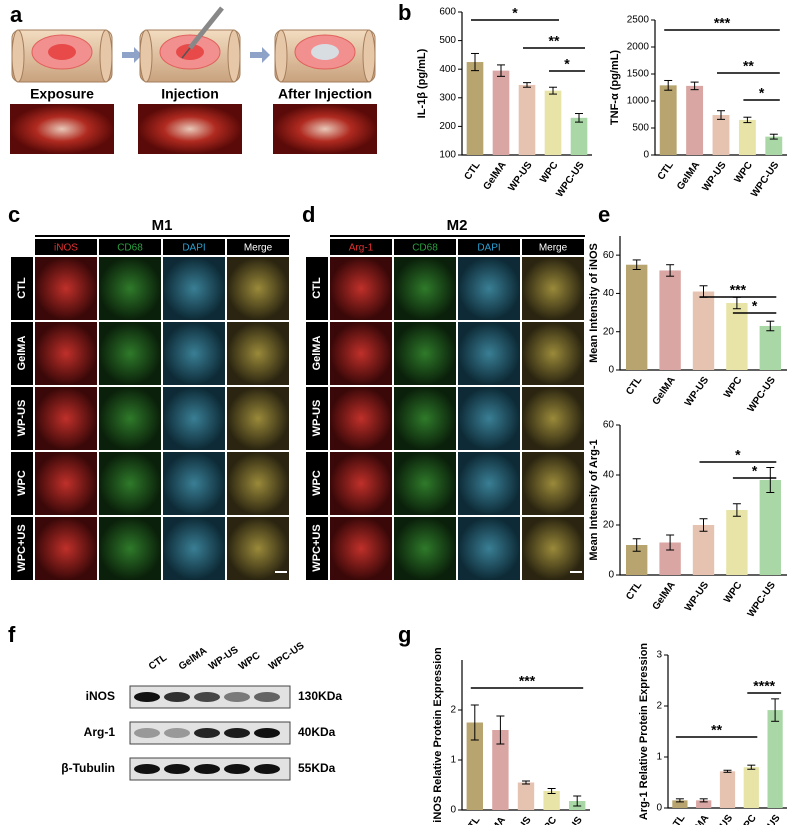  What do you see at coordinates (644, 732) in the screenshot?
I see `y-axis-label: Arg-1 Relative Protein Expression` at bounding box center [644, 732].